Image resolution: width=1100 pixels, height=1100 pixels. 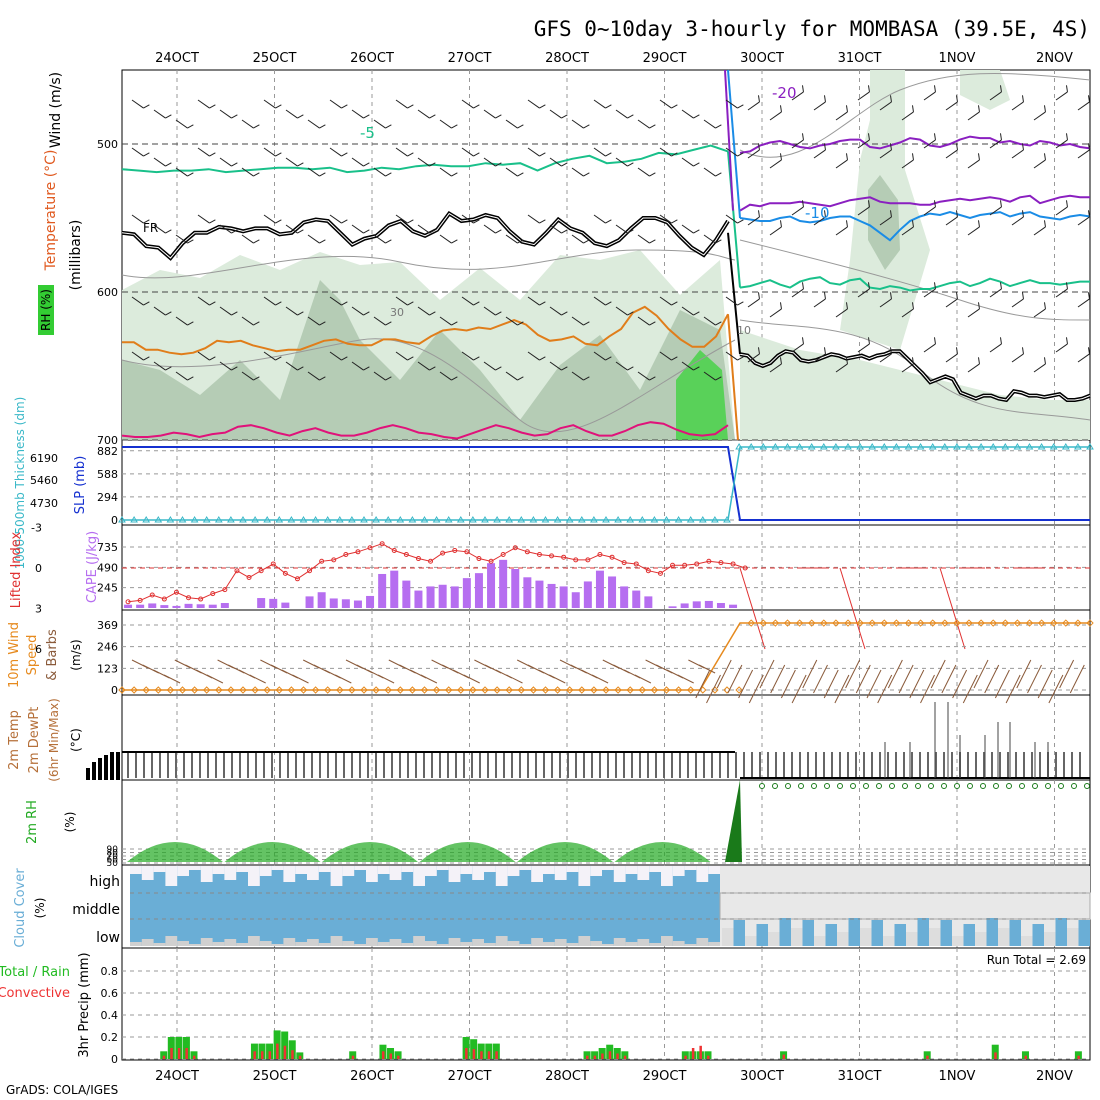 What do you see at coordinates (372, 1076) in the screenshot?
I see `day-label-bottom: 26OCT` at bounding box center [372, 1076].